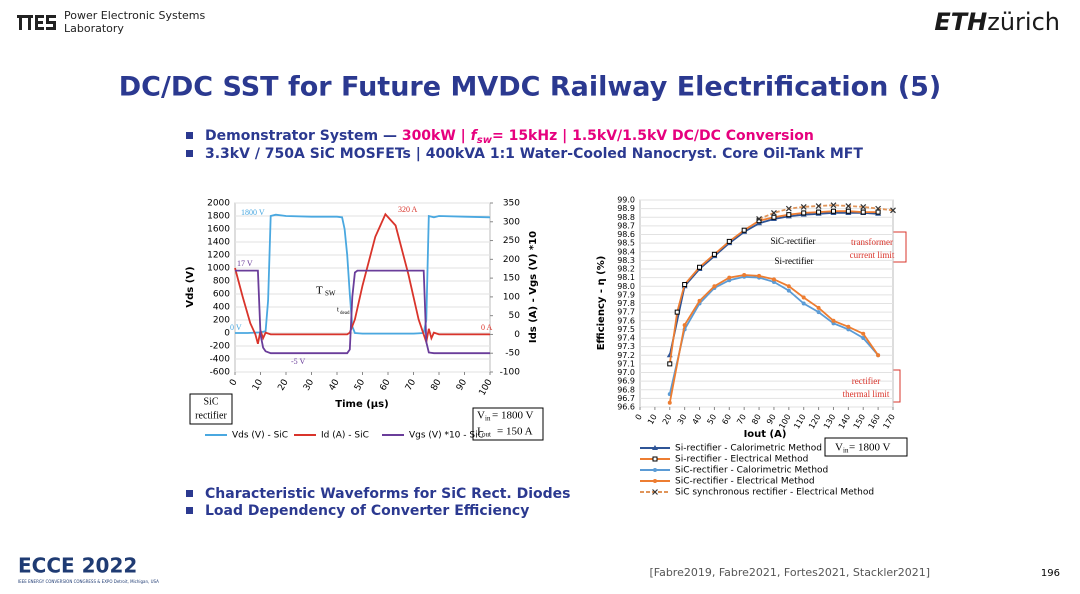  I want to click on x-axis-label: Iout (A), so click(765, 434).